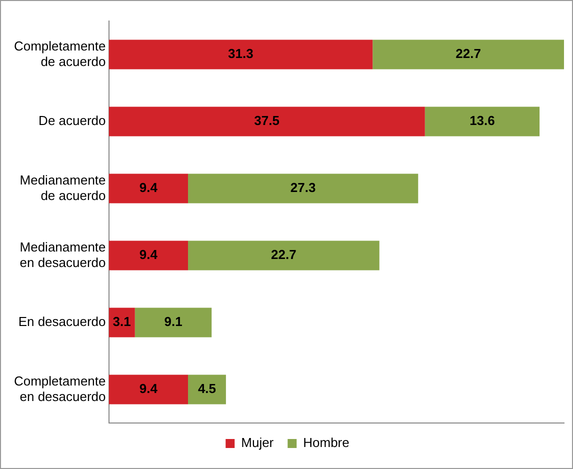 The image size is (573, 469). I want to click on y-tick-label: Medianamente en desacuerdo, so click(63, 254).